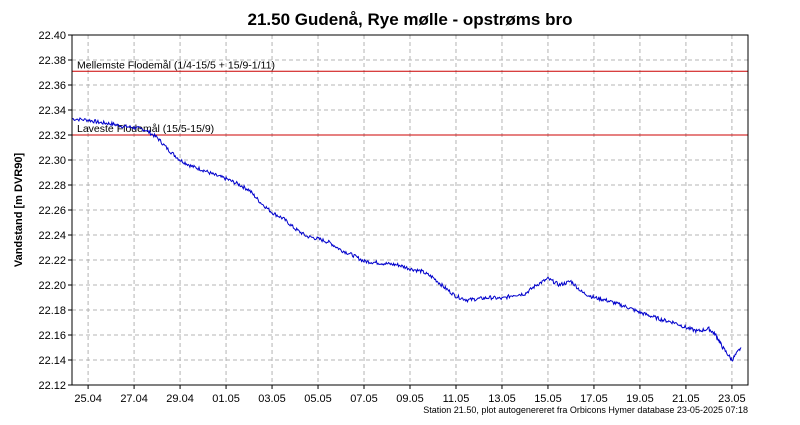  What do you see at coordinates (52, 61) in the screenshot?
I see `y-tick-label: 22.38` at bounding box center [52, 61].